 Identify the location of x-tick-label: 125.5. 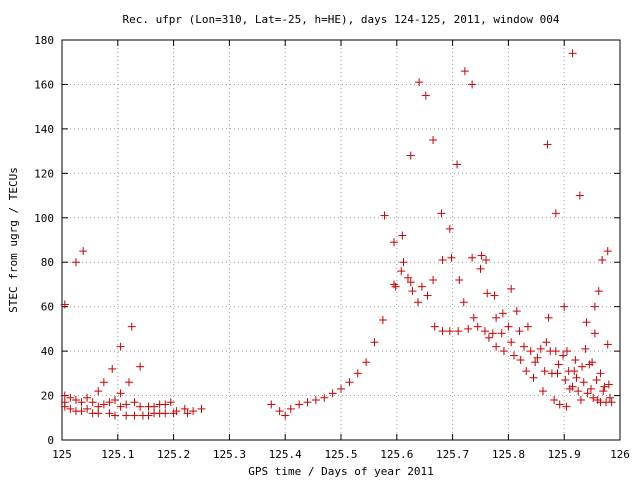
(340, 454).